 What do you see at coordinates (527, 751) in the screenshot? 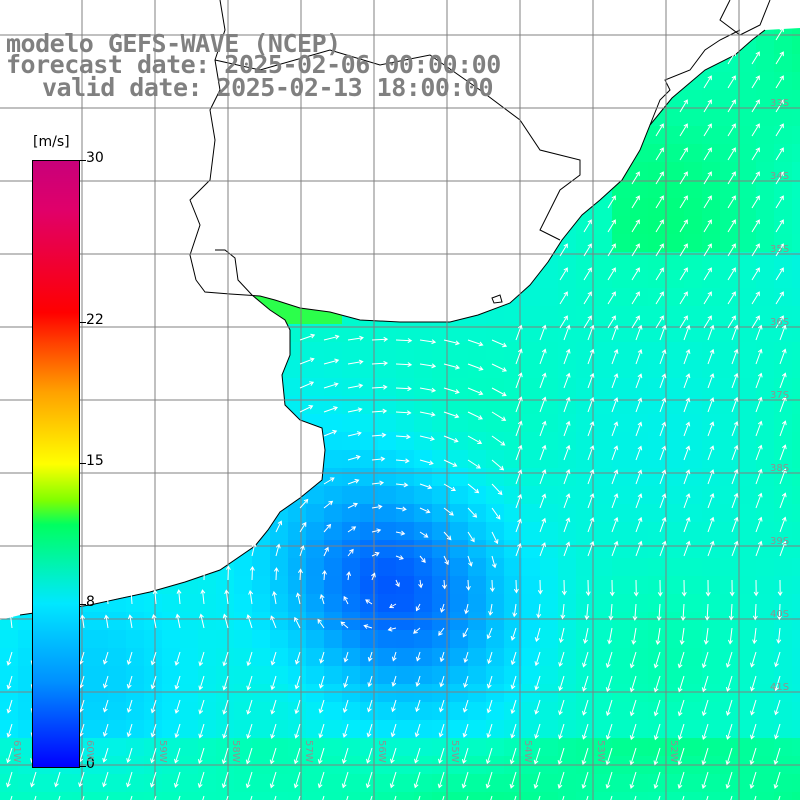
I see `longitude-label: 54W` at bounding box center [527, 751].